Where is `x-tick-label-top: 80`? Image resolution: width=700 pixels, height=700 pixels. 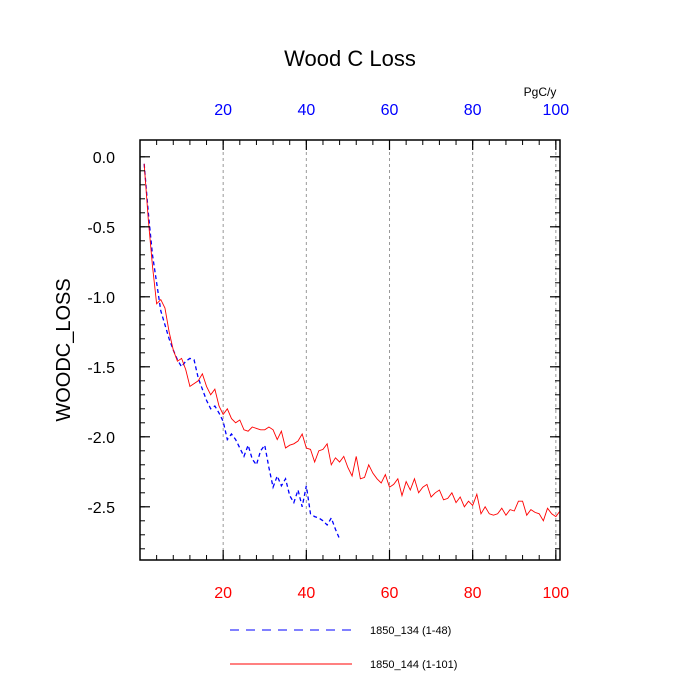
x-tick-label-top: 80 is located at coordinates (473, 110).